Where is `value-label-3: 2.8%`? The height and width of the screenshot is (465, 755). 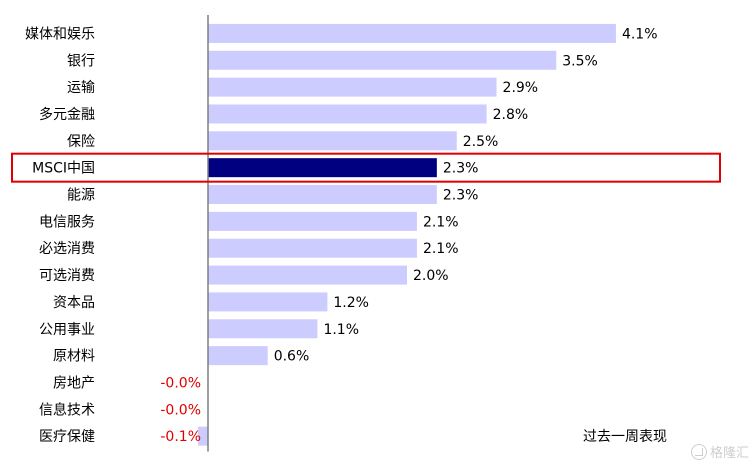
value-label-3: 2.8% is located at coordinates (511, 115).